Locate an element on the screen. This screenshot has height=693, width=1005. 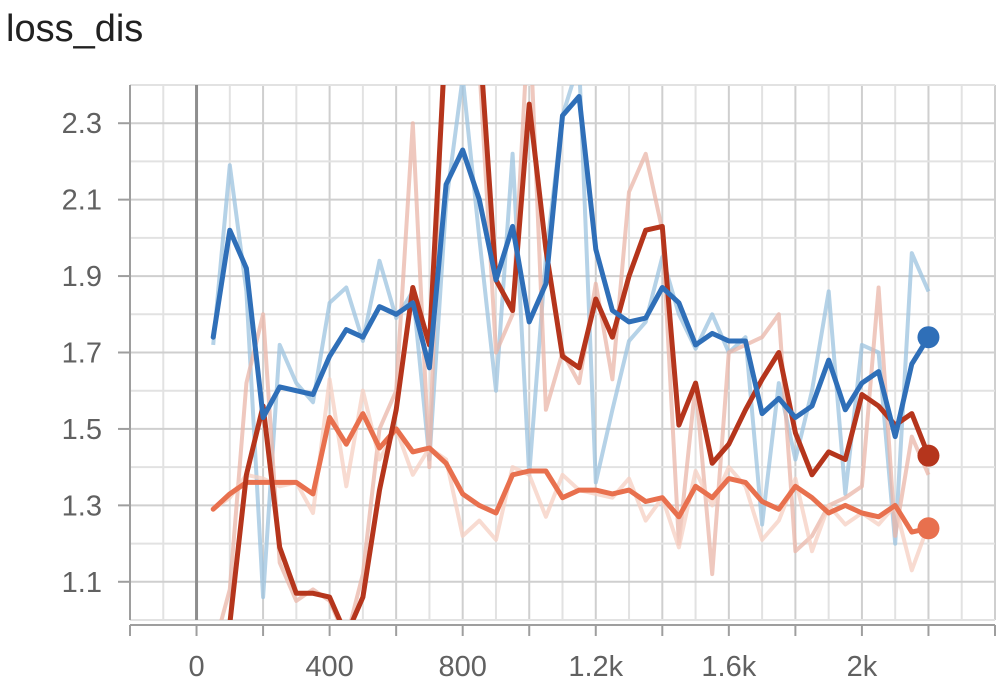
y-tick-label: 1.5 is located at coordinates (82, 430).